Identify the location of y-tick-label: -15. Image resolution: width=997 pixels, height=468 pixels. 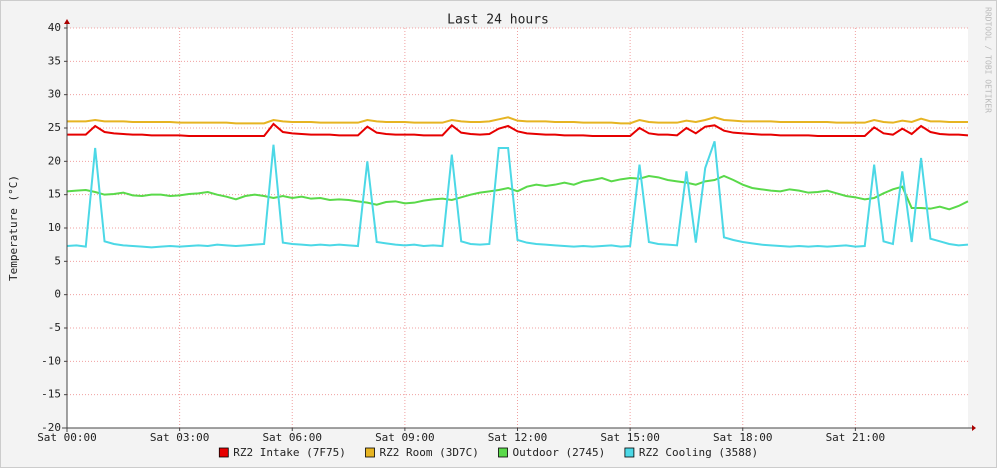
(51, 394).